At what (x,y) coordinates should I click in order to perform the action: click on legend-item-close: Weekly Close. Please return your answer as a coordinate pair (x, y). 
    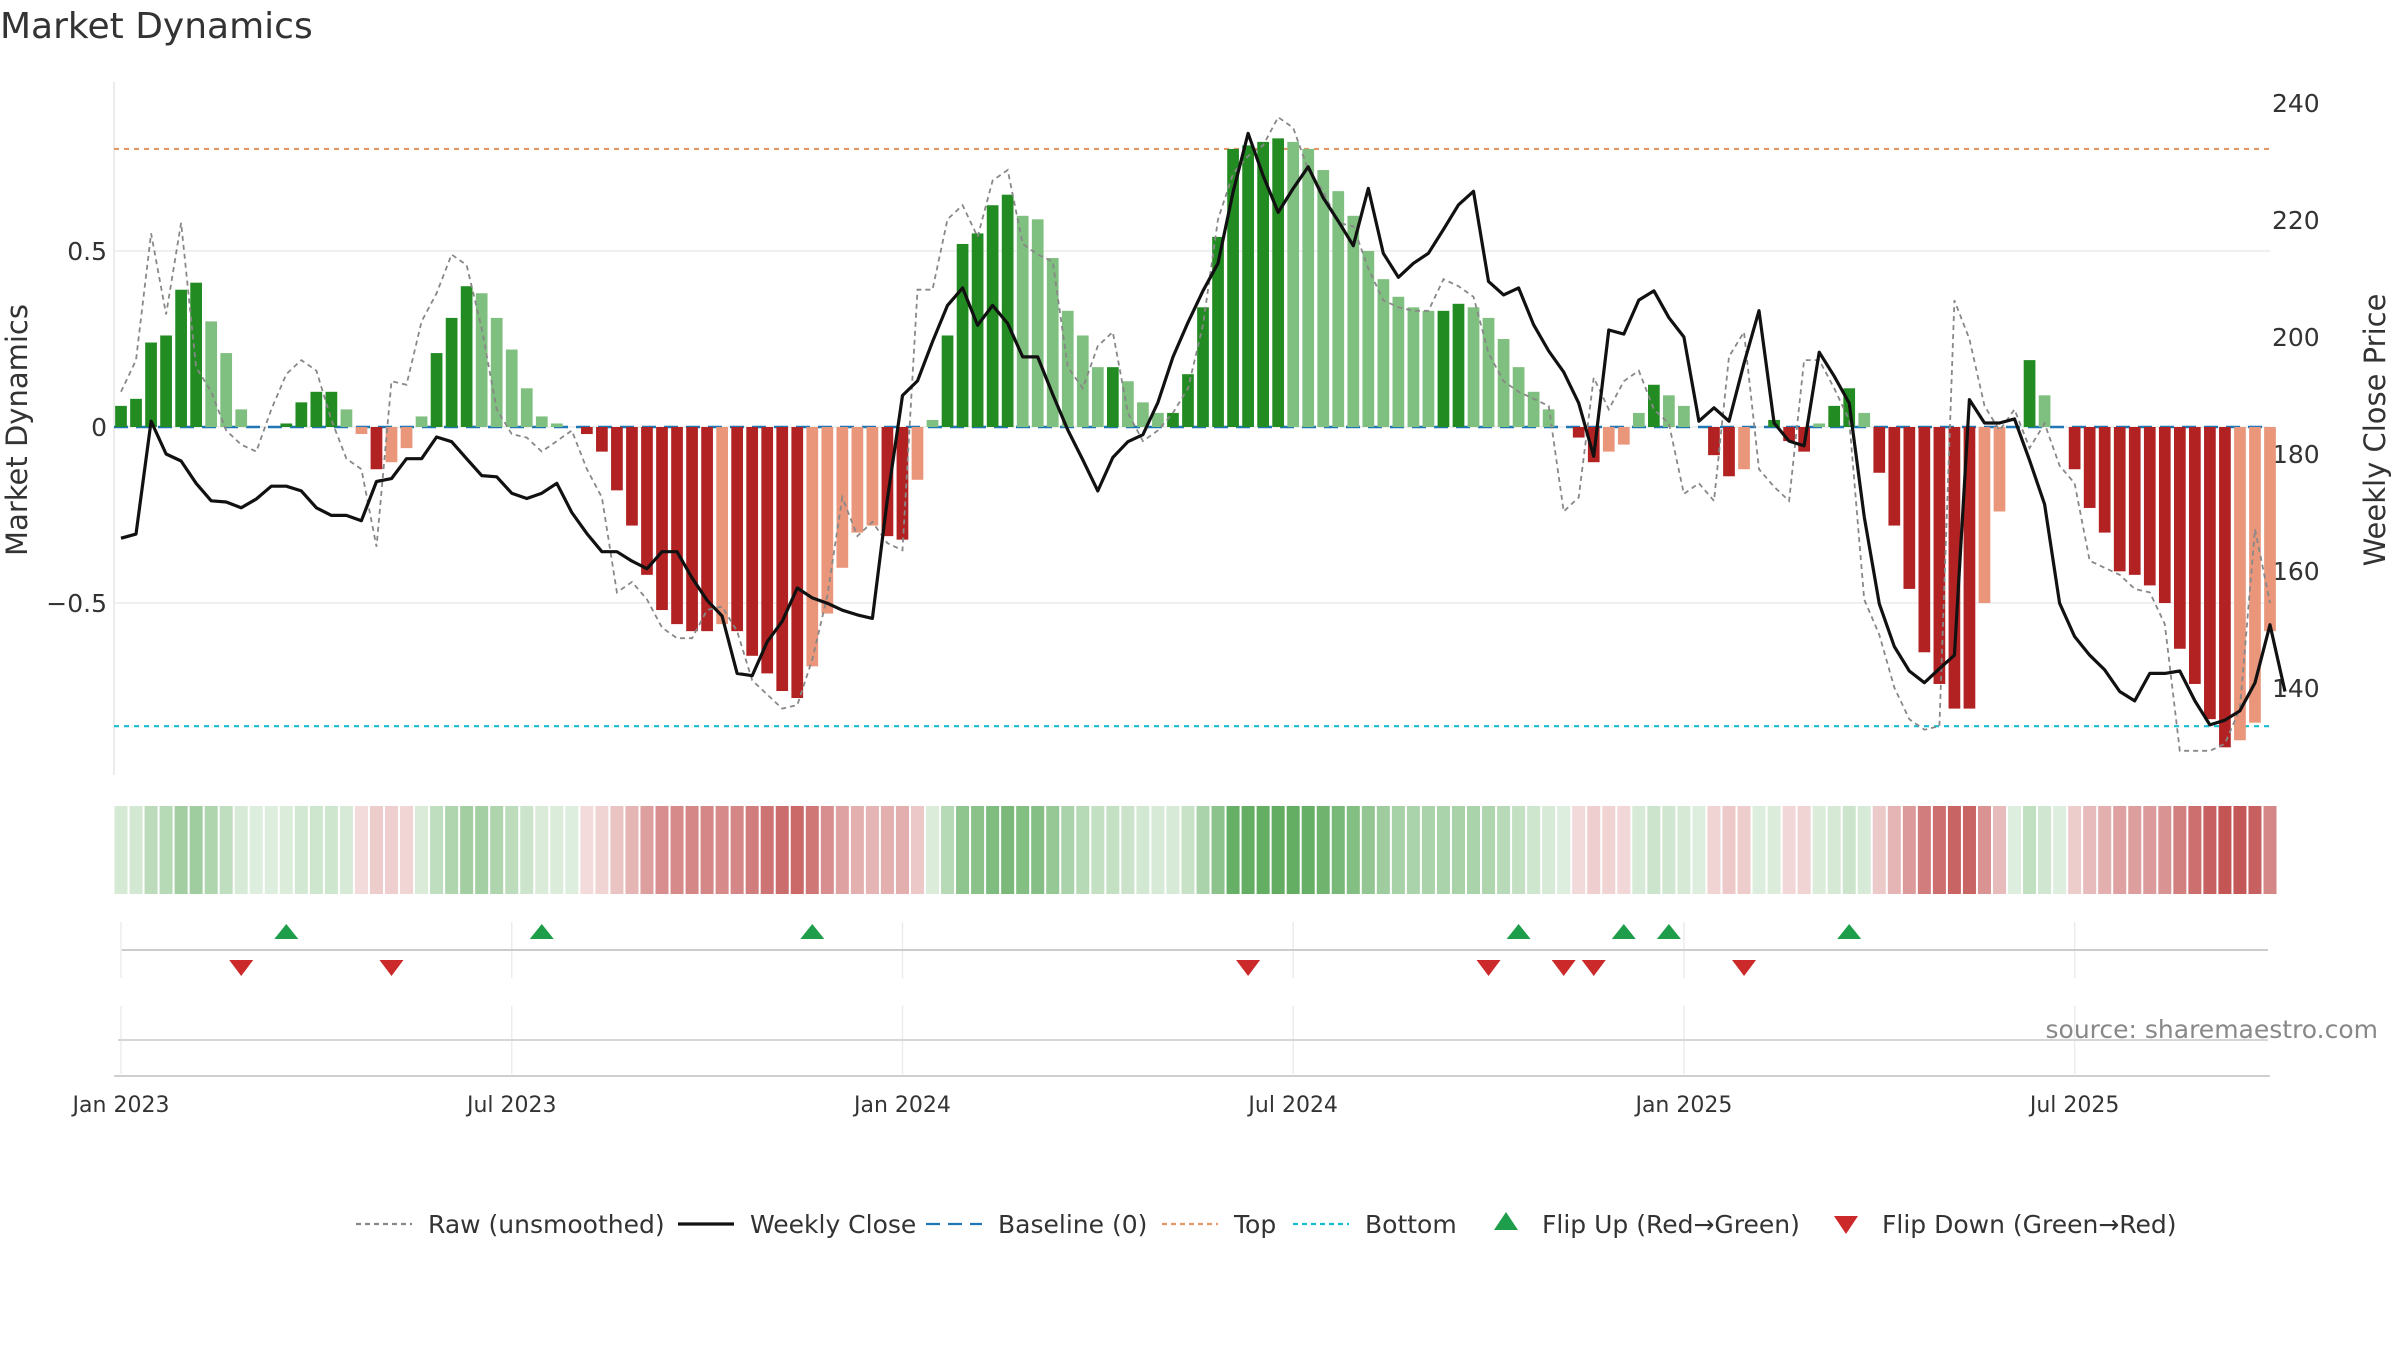
    Looking at the image, I should click on (797, 1224).